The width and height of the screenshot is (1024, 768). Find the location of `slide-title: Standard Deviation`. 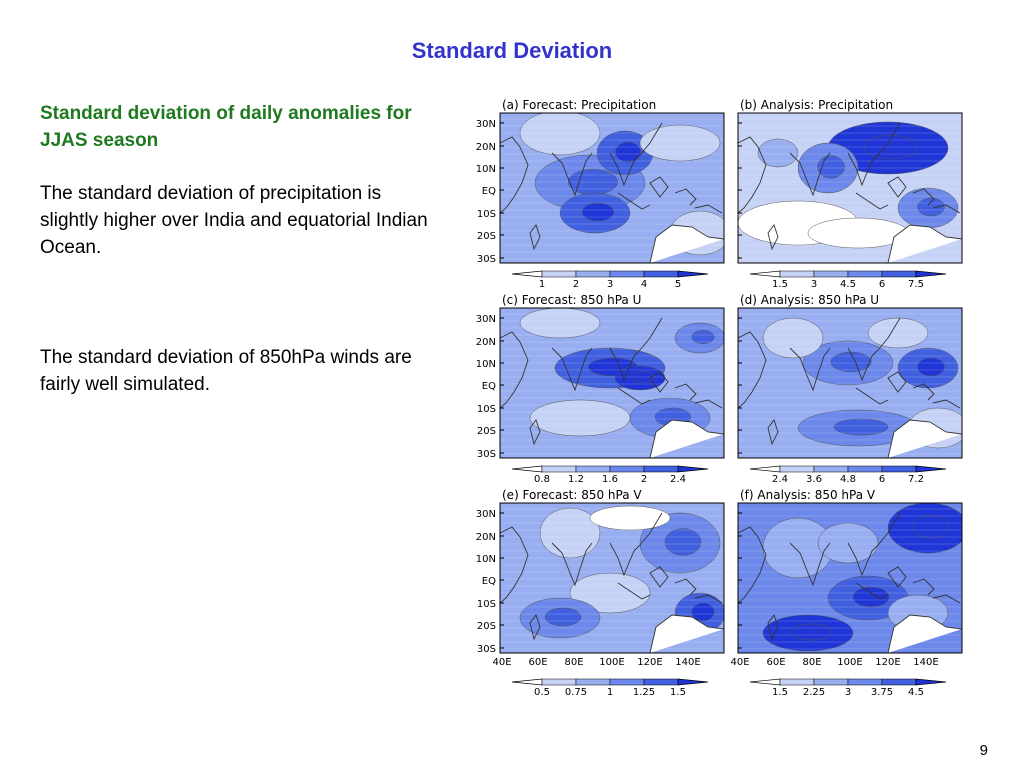

slide-title: Standard Deviation is located at coordinates (512, 50).